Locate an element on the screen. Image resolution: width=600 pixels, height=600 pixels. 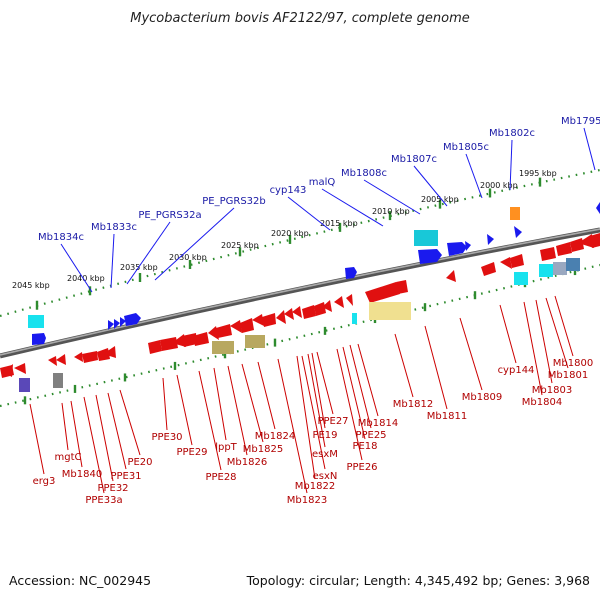
gene-label: PPE31 is located at coordinates (125, 476).